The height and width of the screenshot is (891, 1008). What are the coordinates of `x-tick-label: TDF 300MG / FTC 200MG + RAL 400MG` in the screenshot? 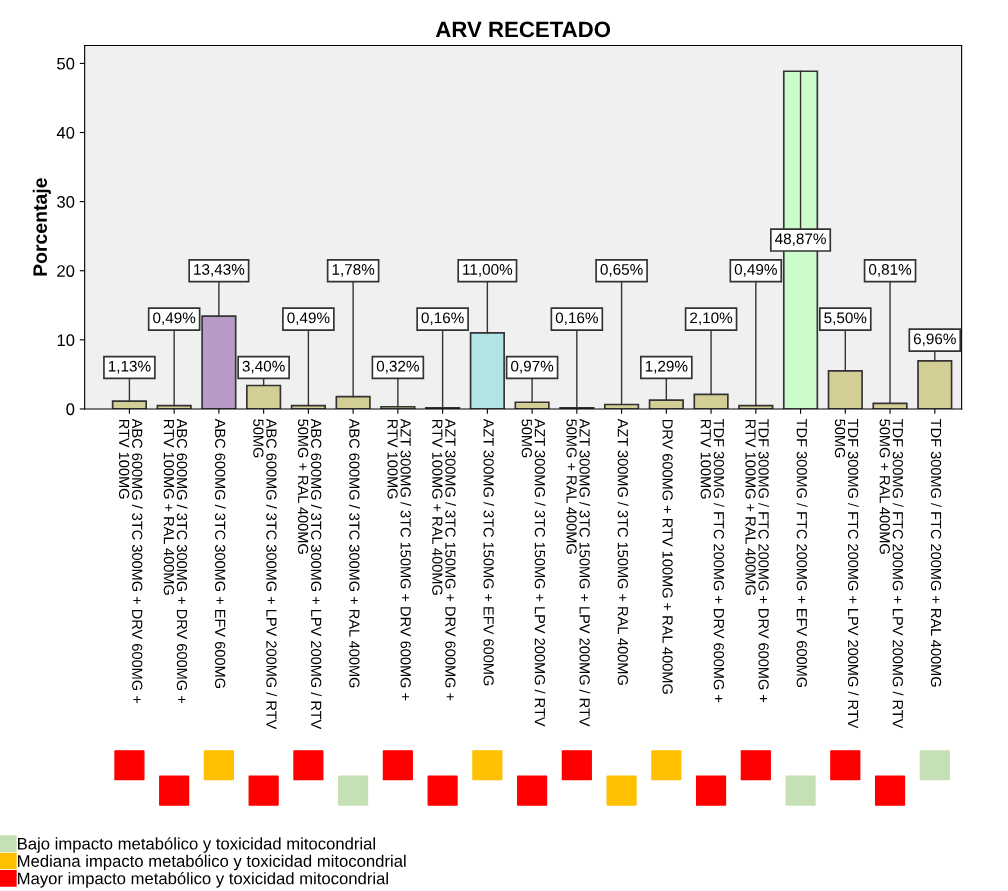 It's located at (936, 553).